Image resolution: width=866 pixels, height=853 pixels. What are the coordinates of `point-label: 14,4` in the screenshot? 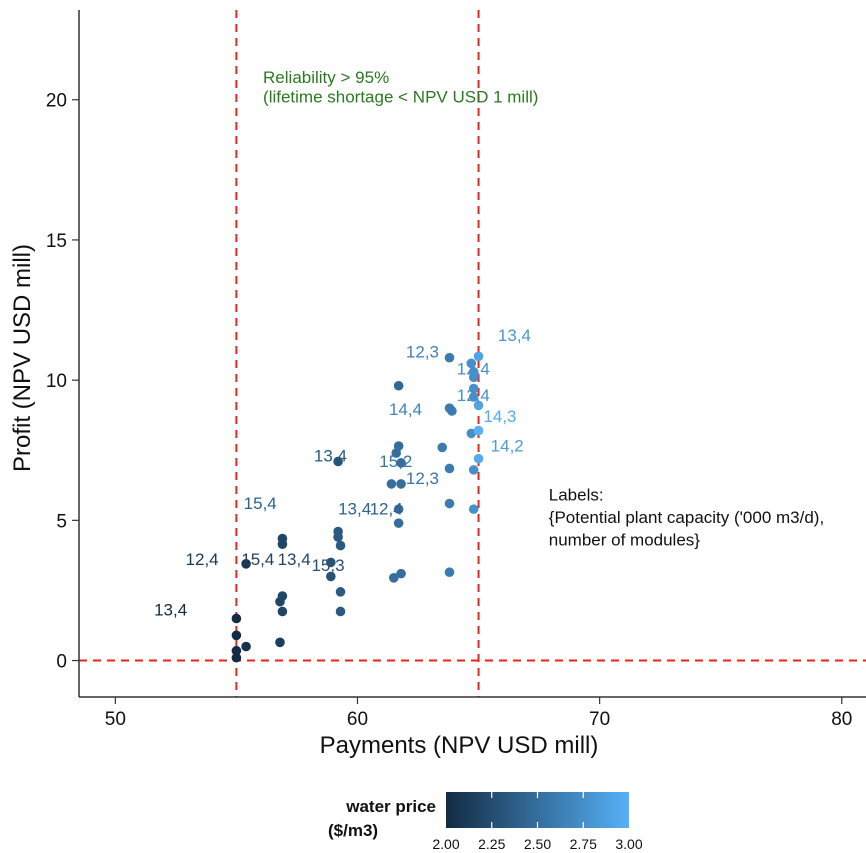 It's located at (405, 409).